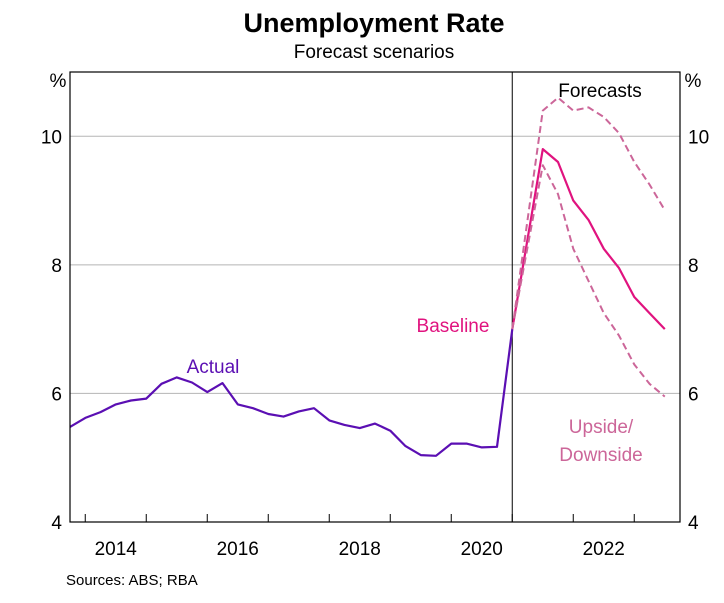 This screenshot has height=603, width=724. What do you see at coordinates (698, 330) in the screenshot?
I see `y-tick-labels-right: 4 6 8 10` at bounding box center [698, 330].